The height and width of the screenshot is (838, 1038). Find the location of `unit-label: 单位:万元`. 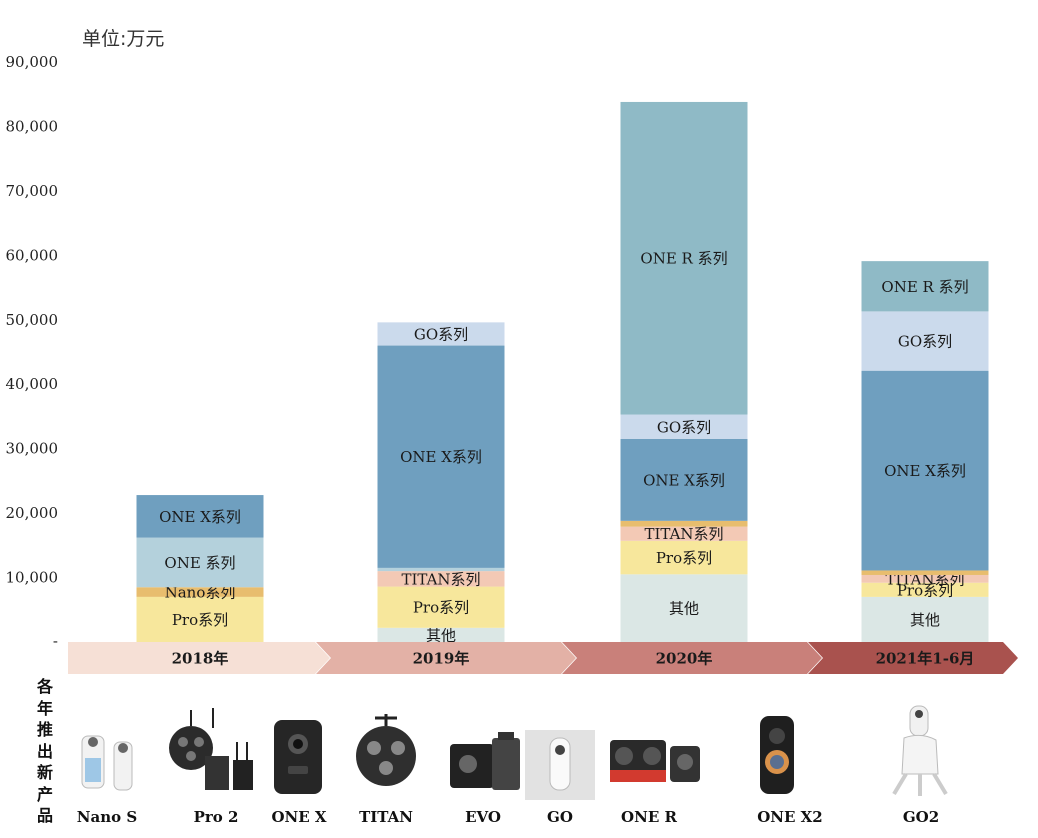

unit-label: 单位:万元 is located at coordinates (123, 39).